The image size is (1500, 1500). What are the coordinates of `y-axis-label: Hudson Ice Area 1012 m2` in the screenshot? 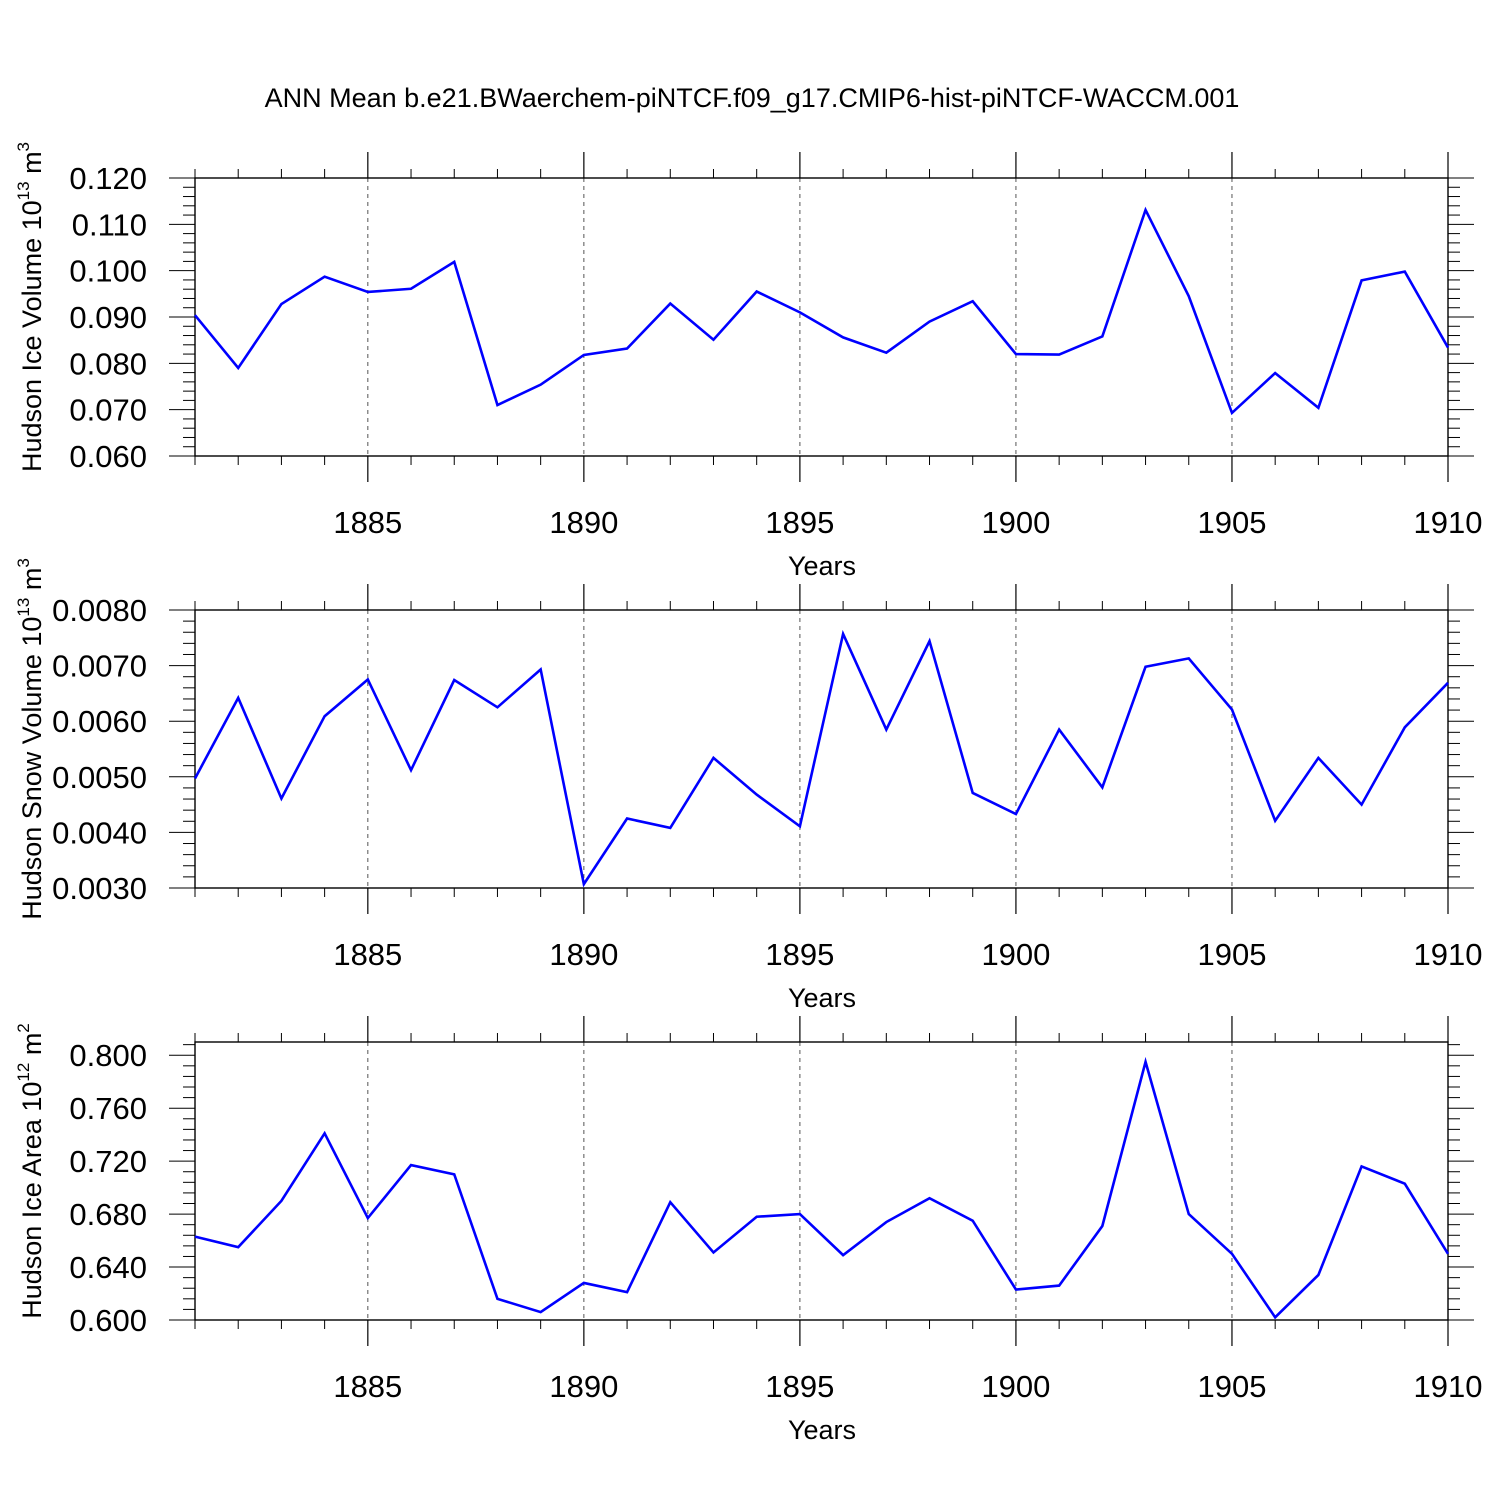 It's located at (30, 1171).